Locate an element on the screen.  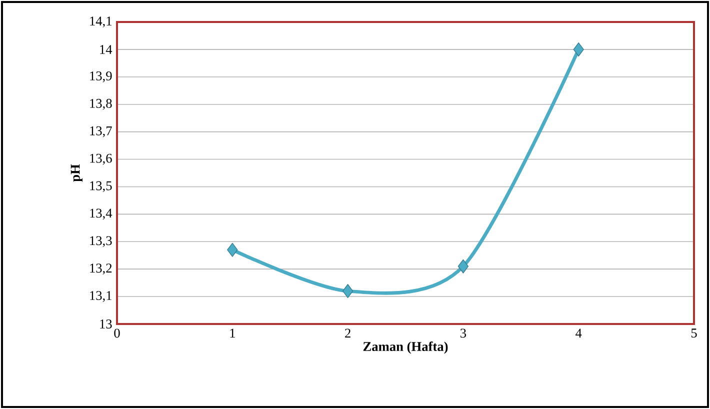
y-tick-label: 13,2 is located at coordinates (101, 269).